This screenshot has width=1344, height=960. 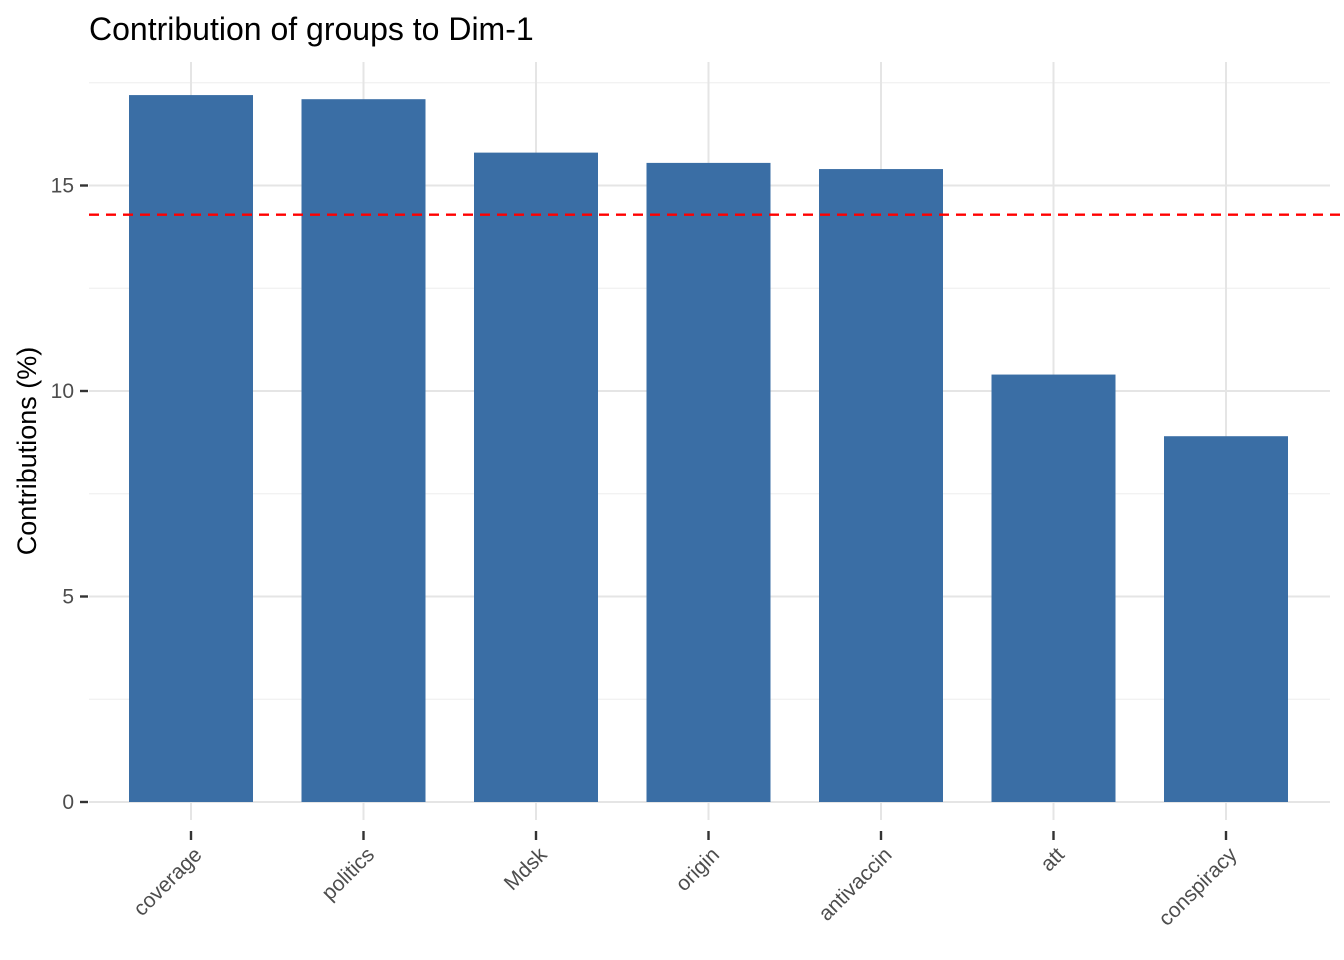 What do you see at coordinates (311, 29) in the screenshot?
I see `chart-title: Contribution of groups to Dim-1` at bounding box center [311, 29].